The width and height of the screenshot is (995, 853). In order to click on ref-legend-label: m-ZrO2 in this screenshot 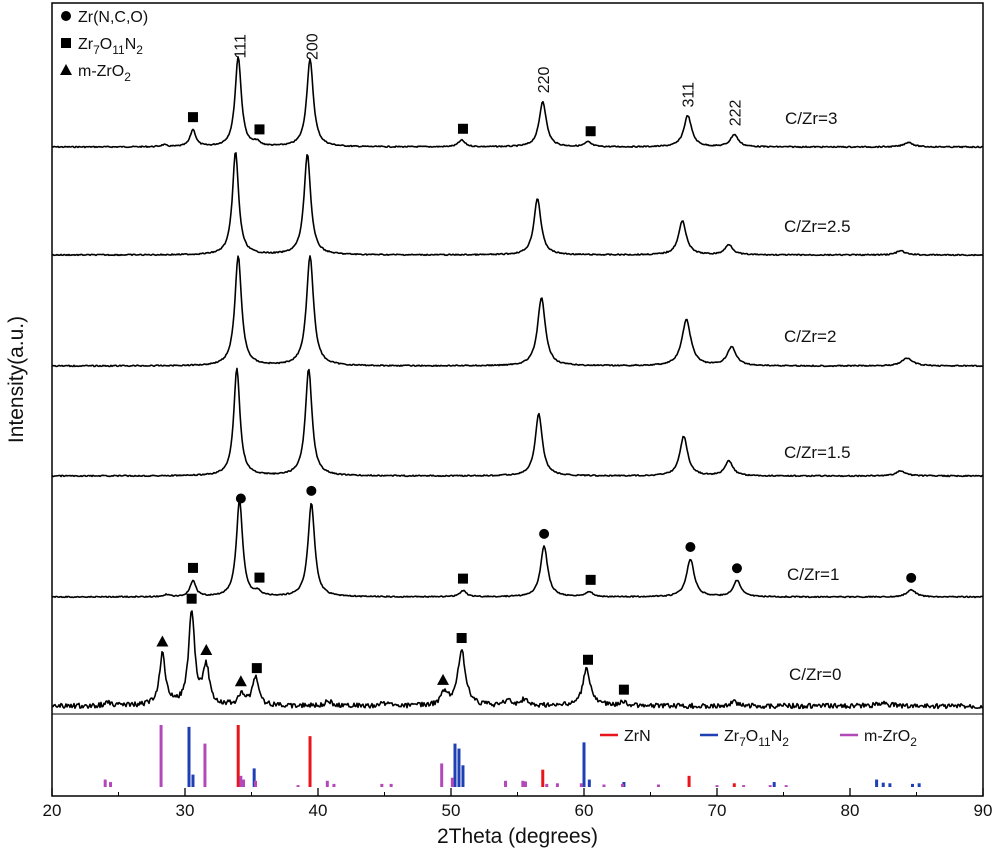, I will do `click(890, 738)`.